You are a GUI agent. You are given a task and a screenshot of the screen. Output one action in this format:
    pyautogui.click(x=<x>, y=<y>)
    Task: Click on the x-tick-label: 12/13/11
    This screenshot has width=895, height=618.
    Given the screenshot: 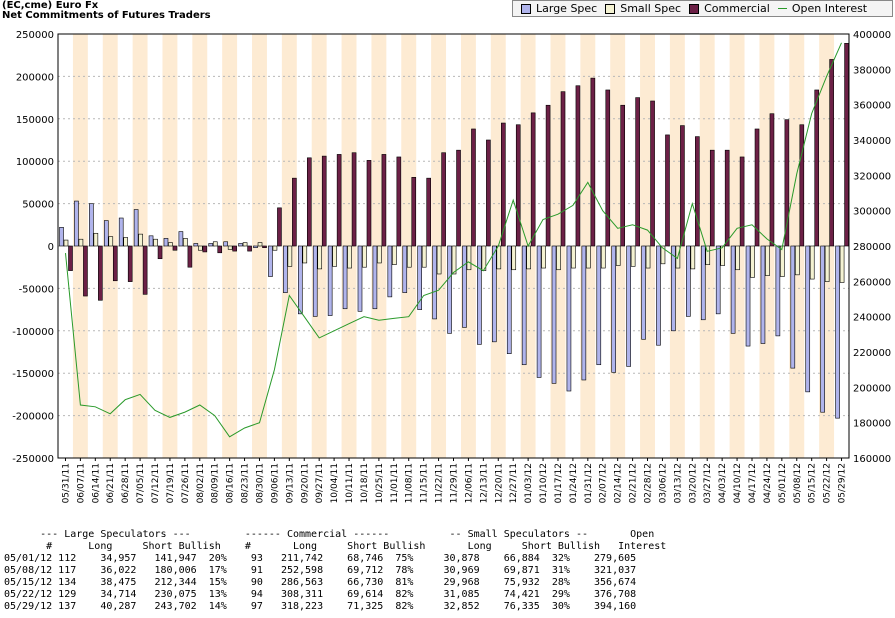 What is the action you would take?
    pyautogui.click(x=484, y=483)
    